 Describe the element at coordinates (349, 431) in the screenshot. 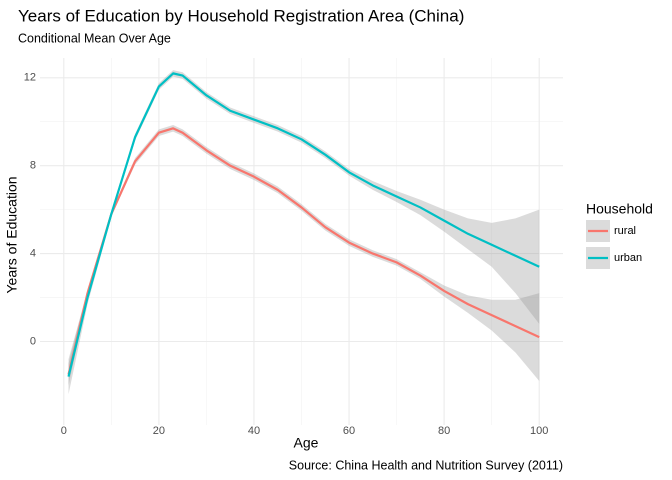

I see `x-tick-label: 60` at that location.